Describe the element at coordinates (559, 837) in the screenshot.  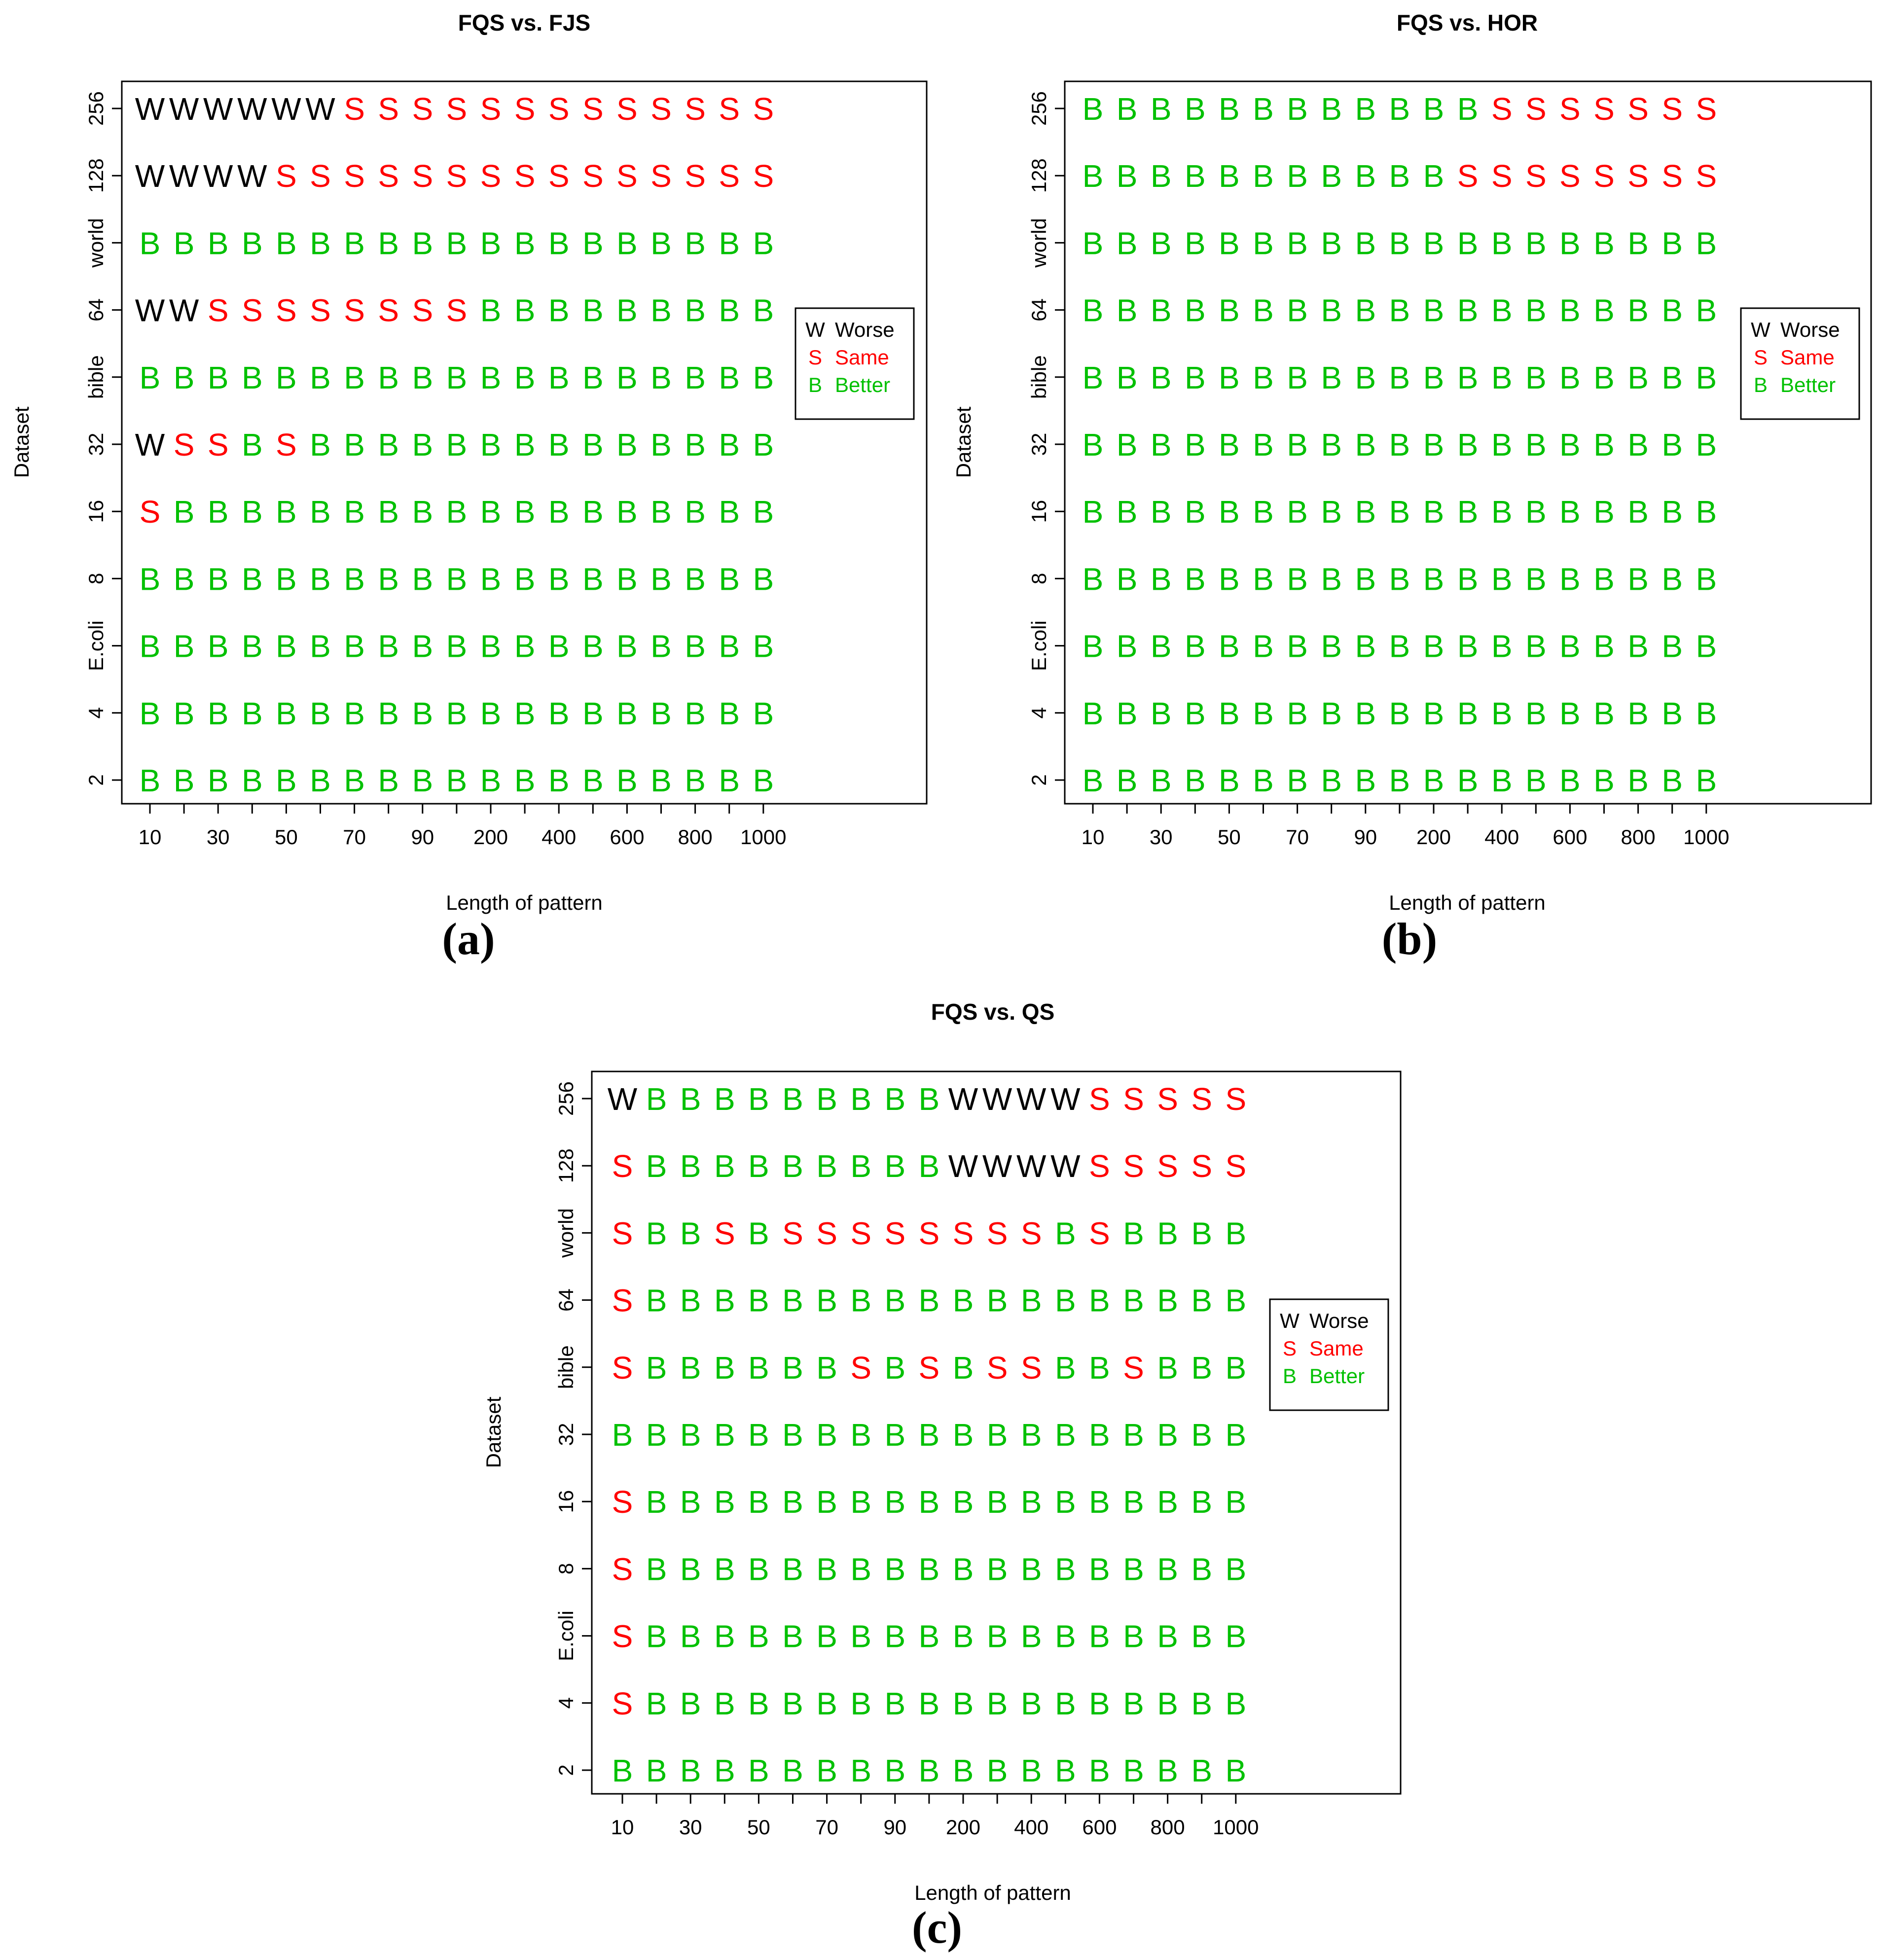
I see `x-tick-label: 400` at that location.